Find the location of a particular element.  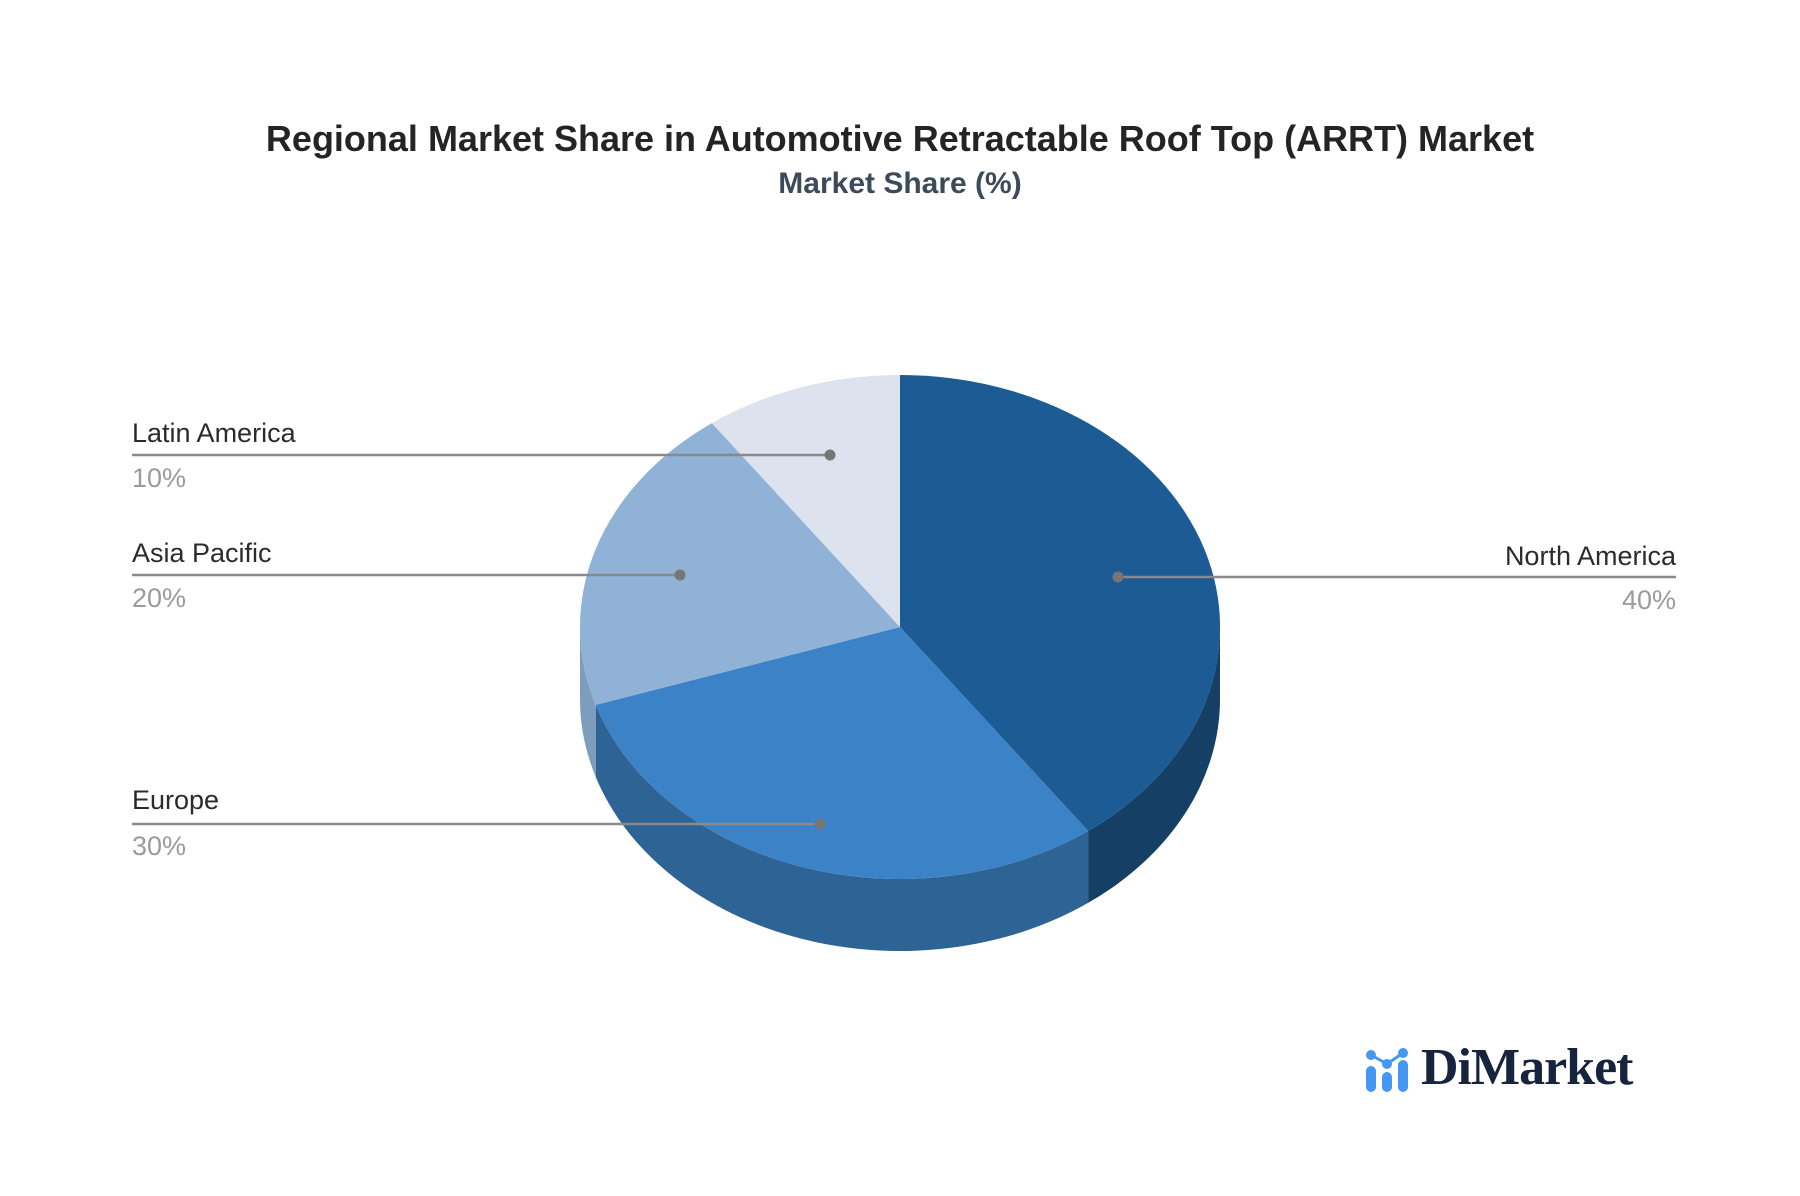

slice-value-europe: 30% is located at coordinates (159, 846).